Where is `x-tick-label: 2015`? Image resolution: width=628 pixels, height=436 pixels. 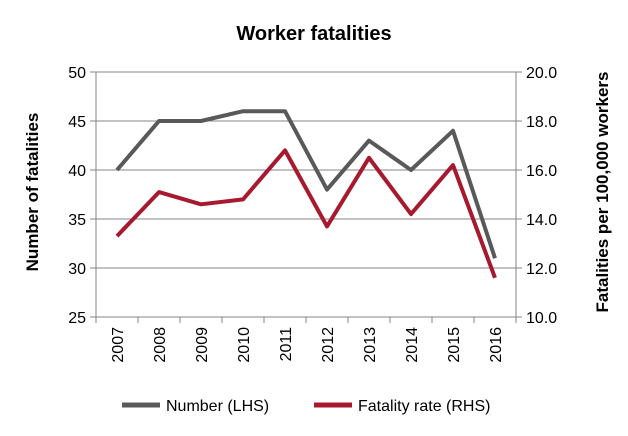 x-tick-label: 2015 is located at coordinates (454, 345).